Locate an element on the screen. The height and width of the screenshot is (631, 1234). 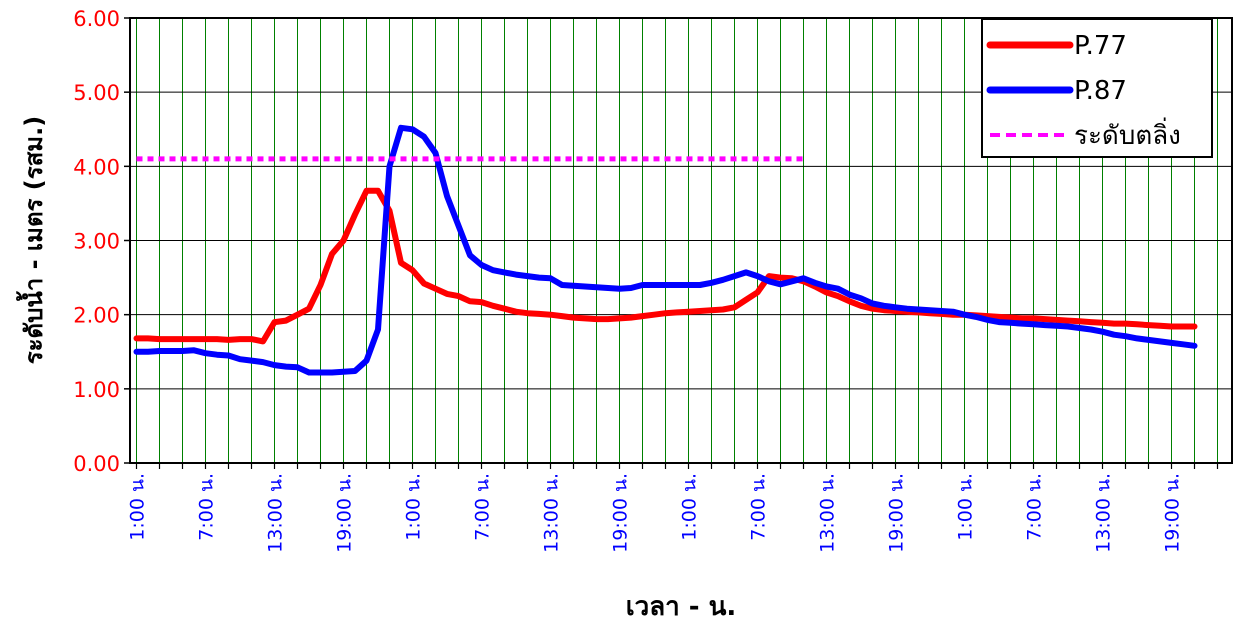
y-tick-label: 3.00 is located at coordinates (96, 242).